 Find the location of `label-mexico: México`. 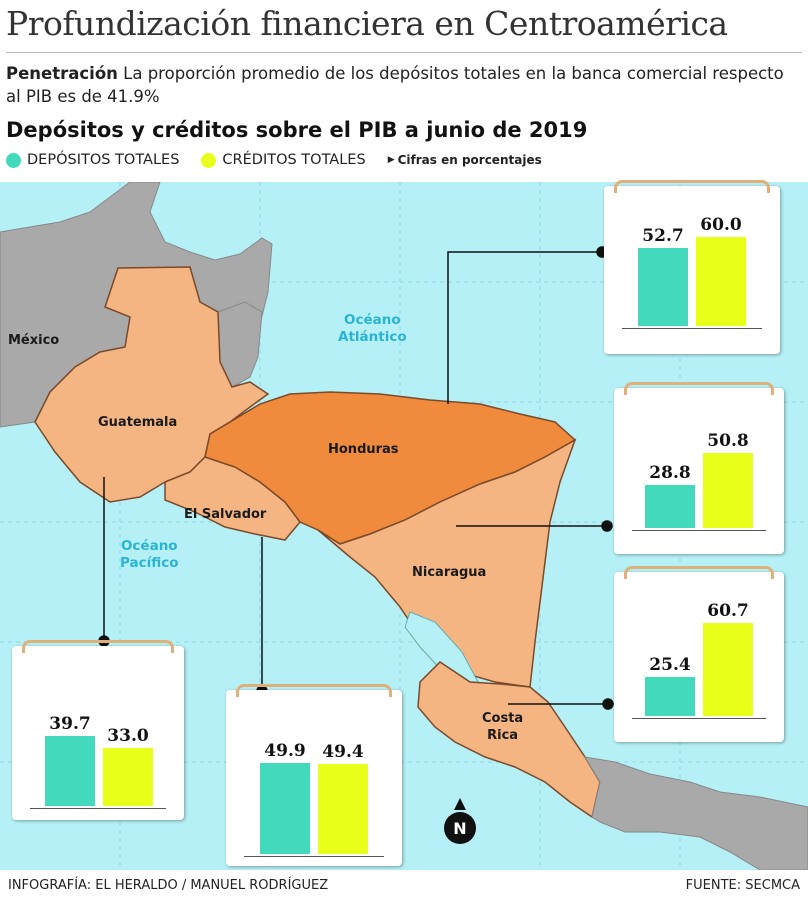

label-mexico: México is located at coordinates (34, 340).